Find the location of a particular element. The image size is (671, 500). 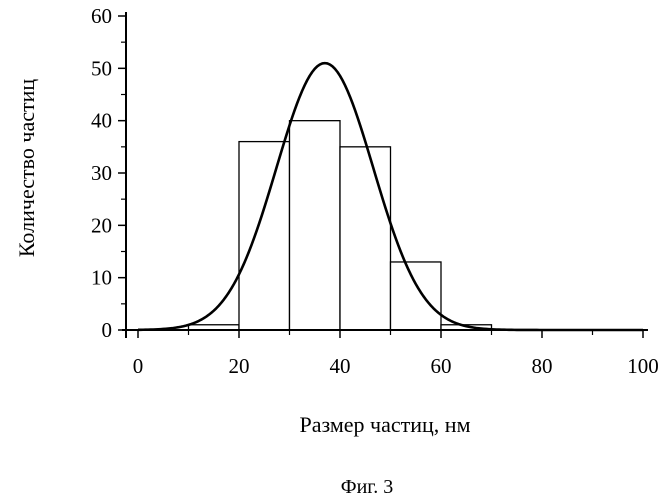

y-tick-label: 10 is located at coordinates (101, 278).